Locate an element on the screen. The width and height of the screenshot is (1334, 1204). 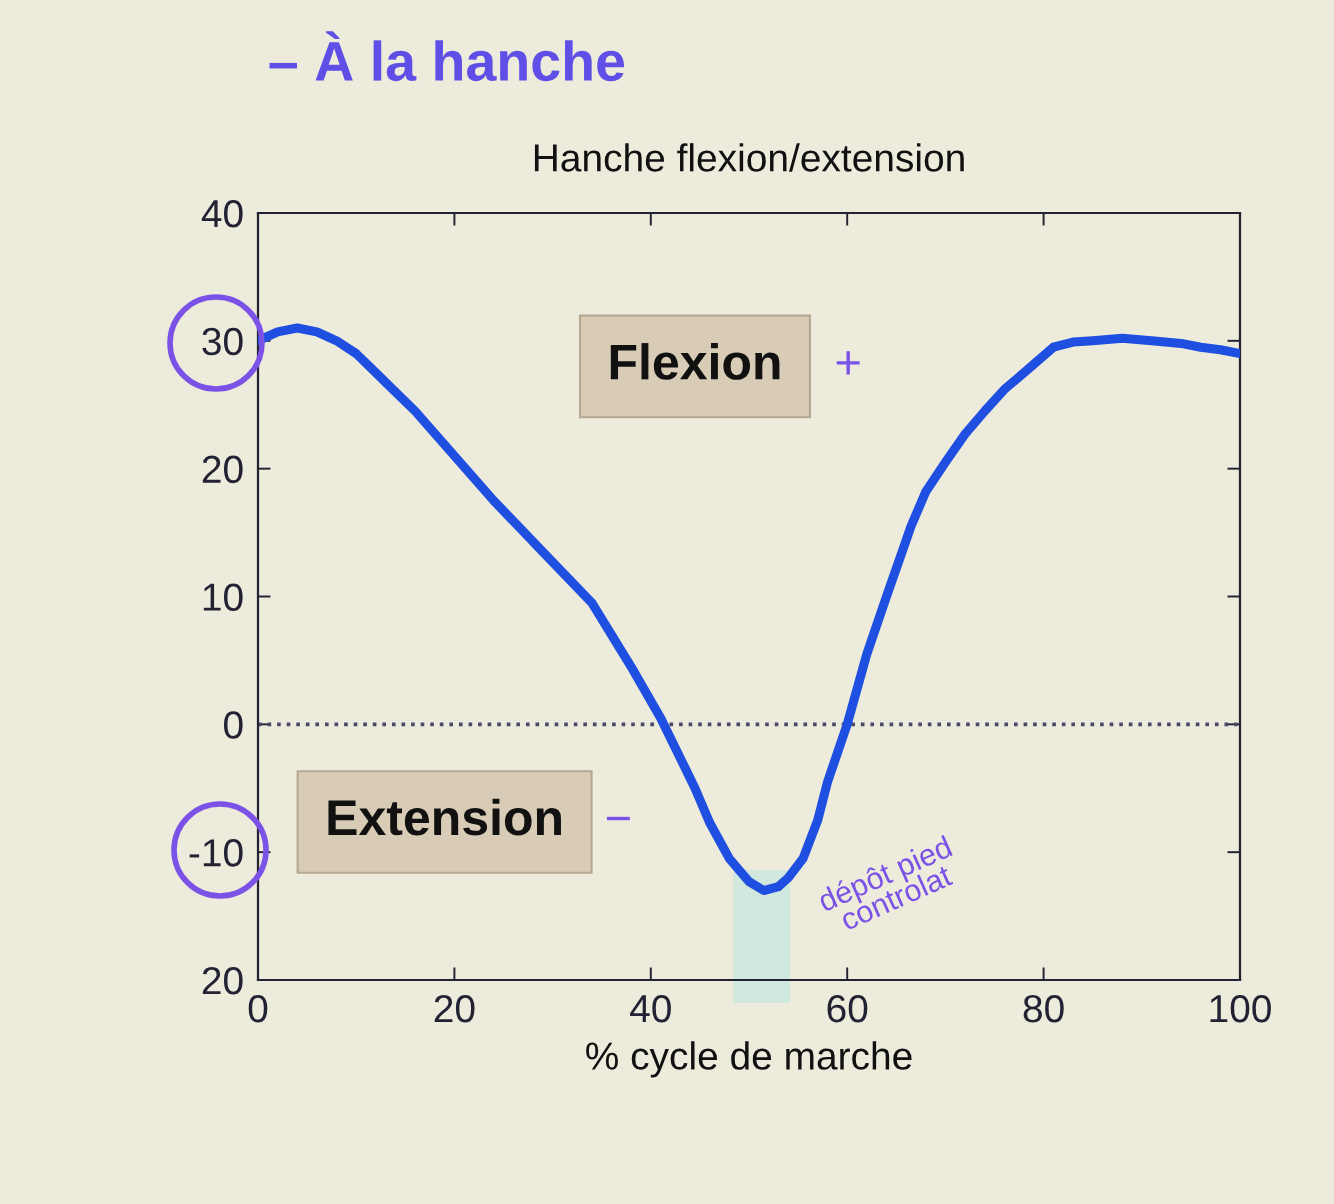
x-tick-label: 0 is located at coordinates (258, 1008).